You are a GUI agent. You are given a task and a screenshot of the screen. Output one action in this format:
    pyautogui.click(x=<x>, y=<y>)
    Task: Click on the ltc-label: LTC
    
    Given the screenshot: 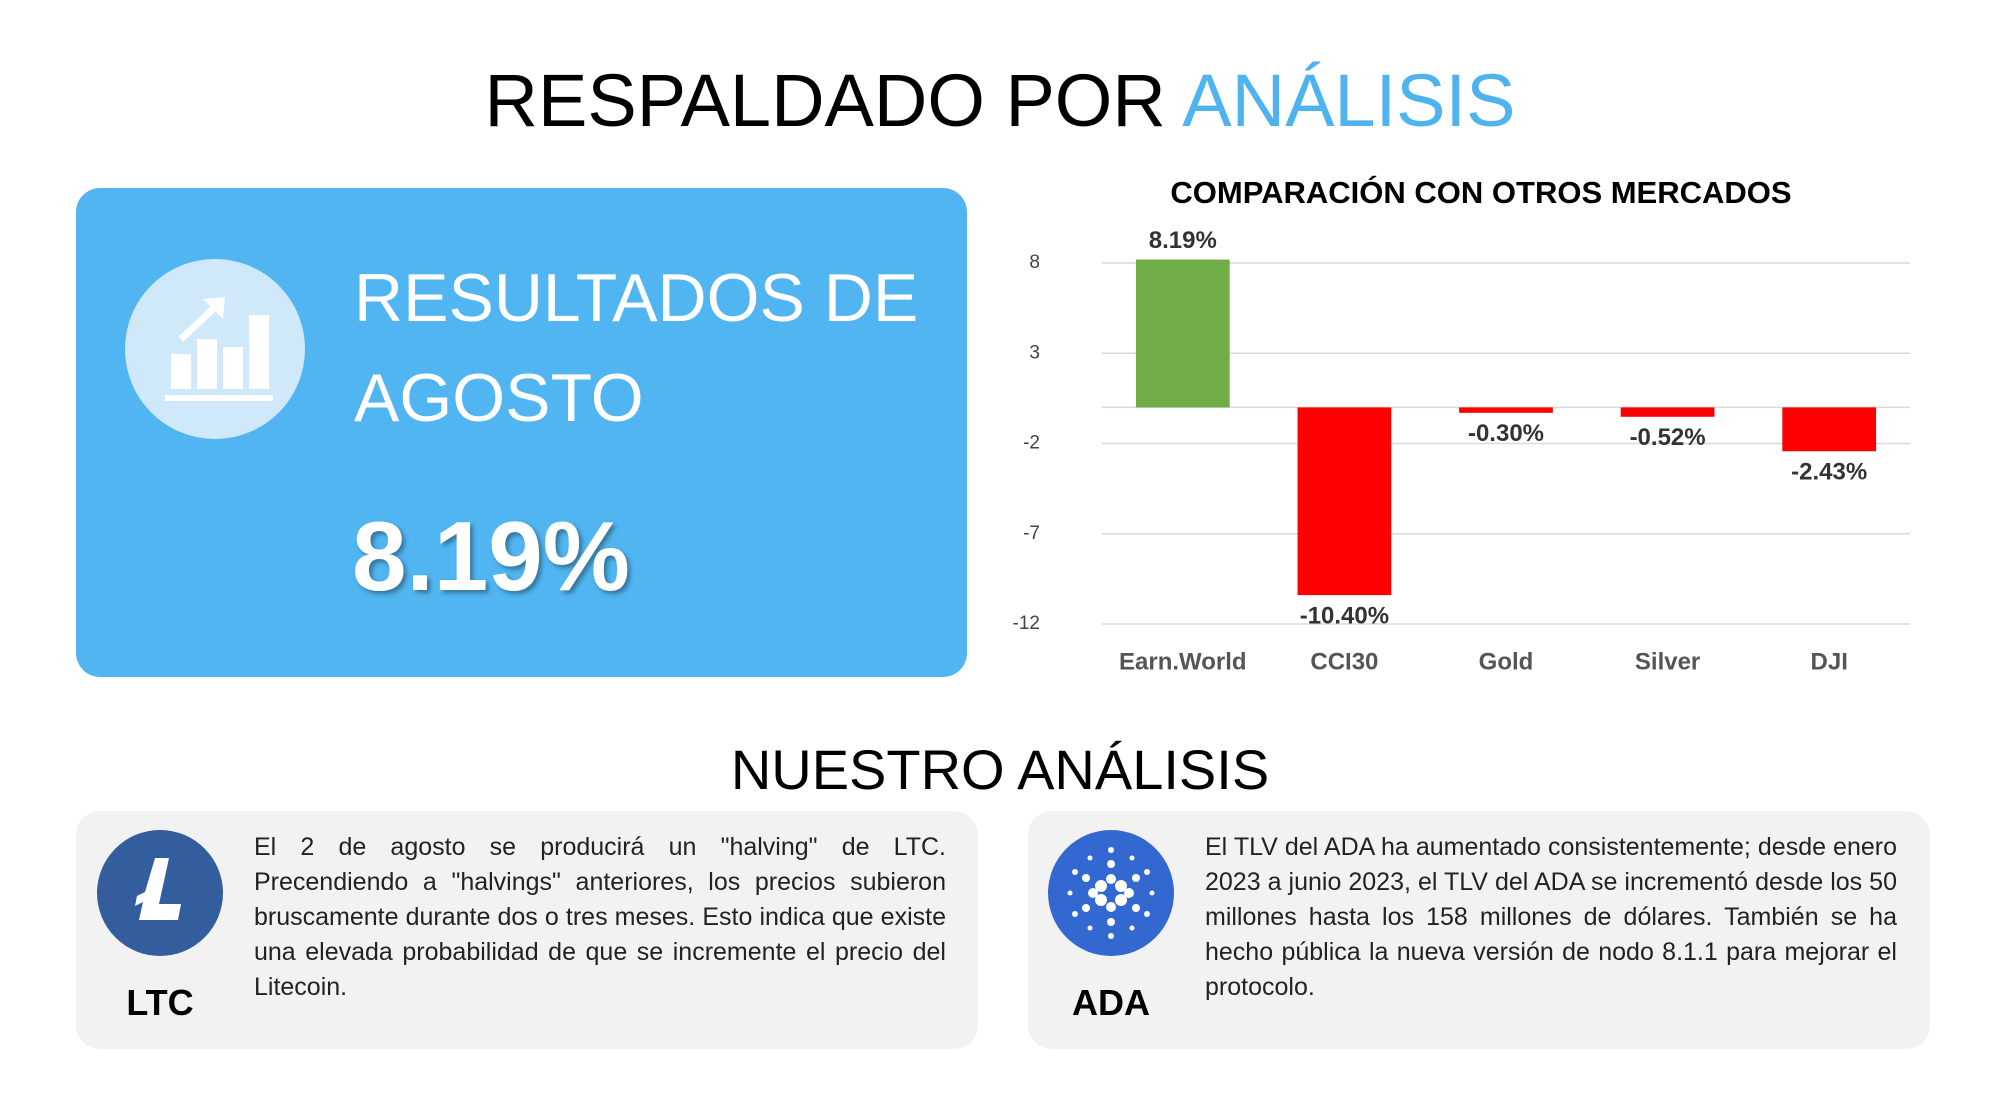 What is the action you would take?
    pyautogui.click(x=160, y=1002)
    